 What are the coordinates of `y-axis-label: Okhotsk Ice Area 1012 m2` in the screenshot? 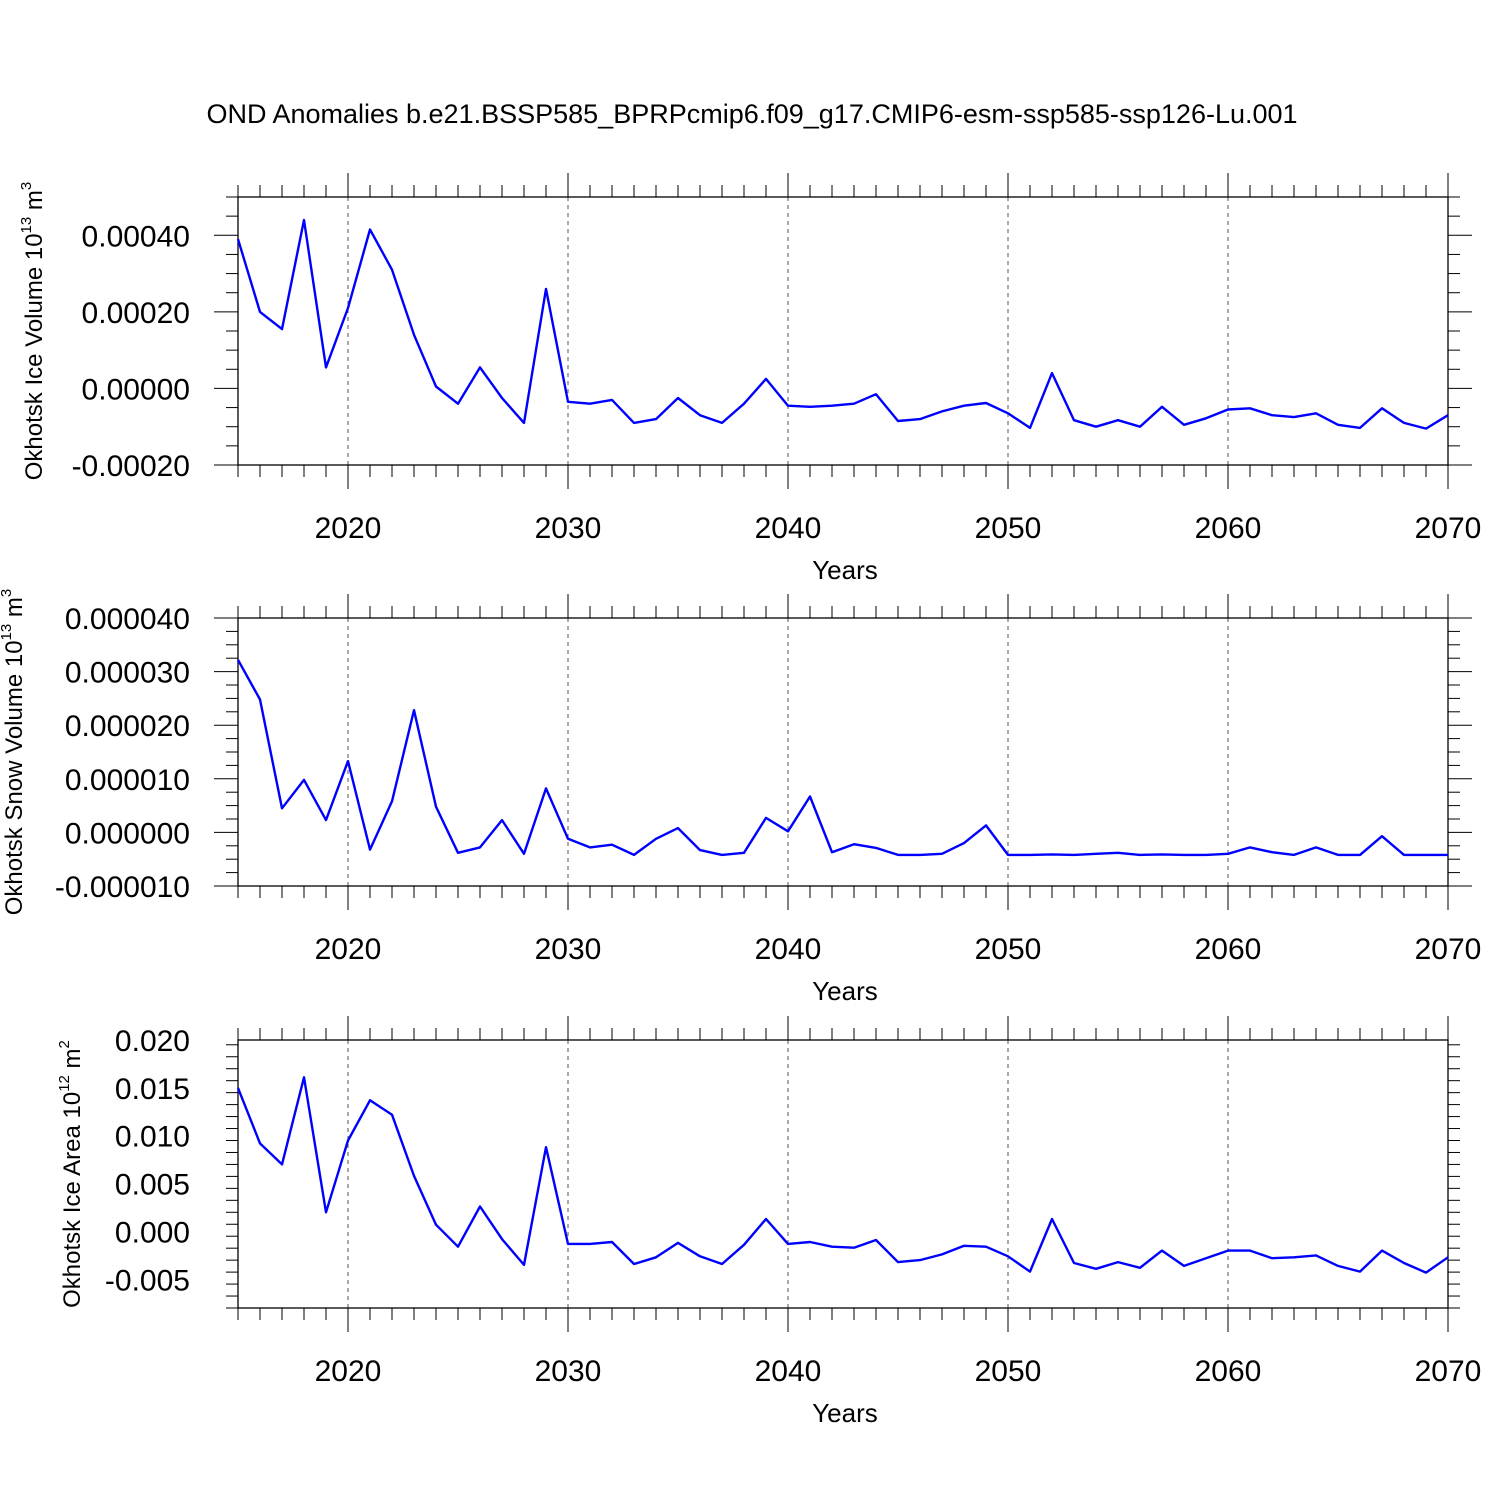 It's located at (71, 1174).